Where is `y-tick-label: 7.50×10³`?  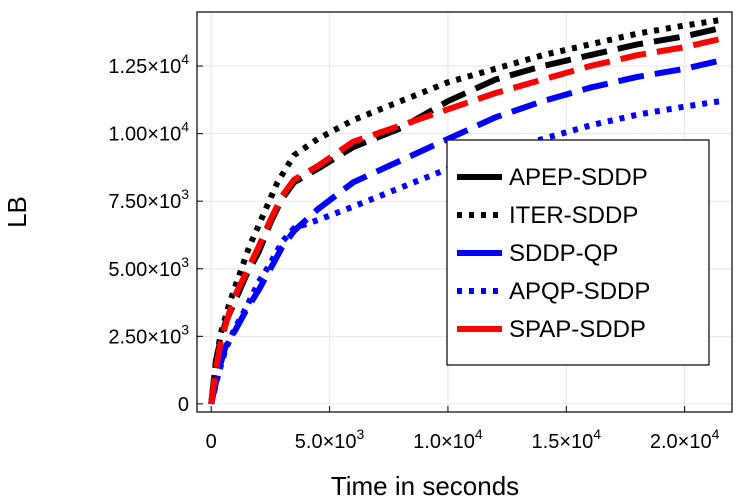 y-tick-label: 7.50×10³ is located at coordinates (148, 199).